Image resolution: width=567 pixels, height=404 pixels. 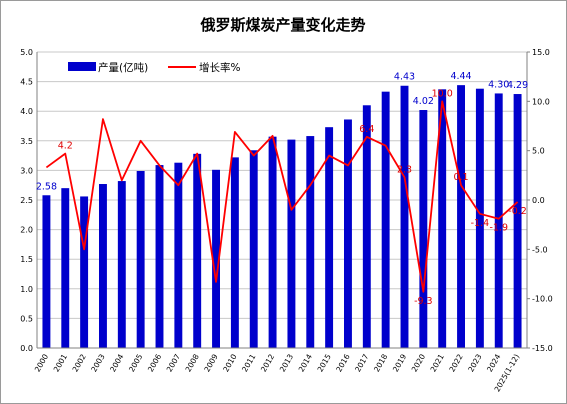 I want to click on y-left-tick-label: 3.0, so click(x=26, y=170).